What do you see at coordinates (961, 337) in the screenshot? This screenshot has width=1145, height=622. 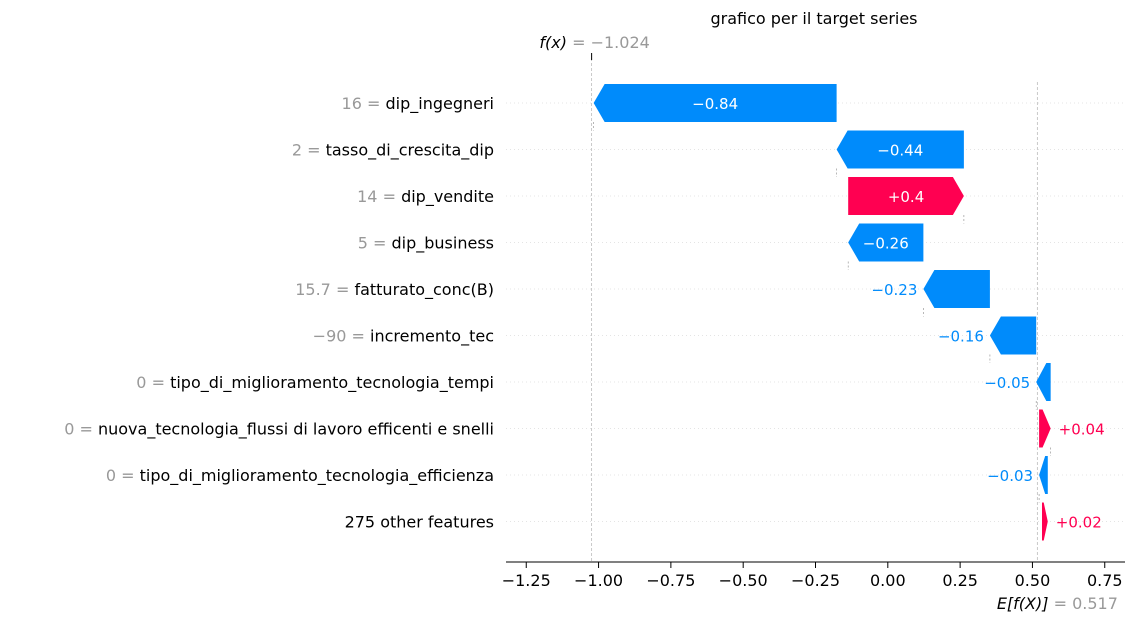 I see `bar-value-label: −0.16` at bounding box center [961, 337].